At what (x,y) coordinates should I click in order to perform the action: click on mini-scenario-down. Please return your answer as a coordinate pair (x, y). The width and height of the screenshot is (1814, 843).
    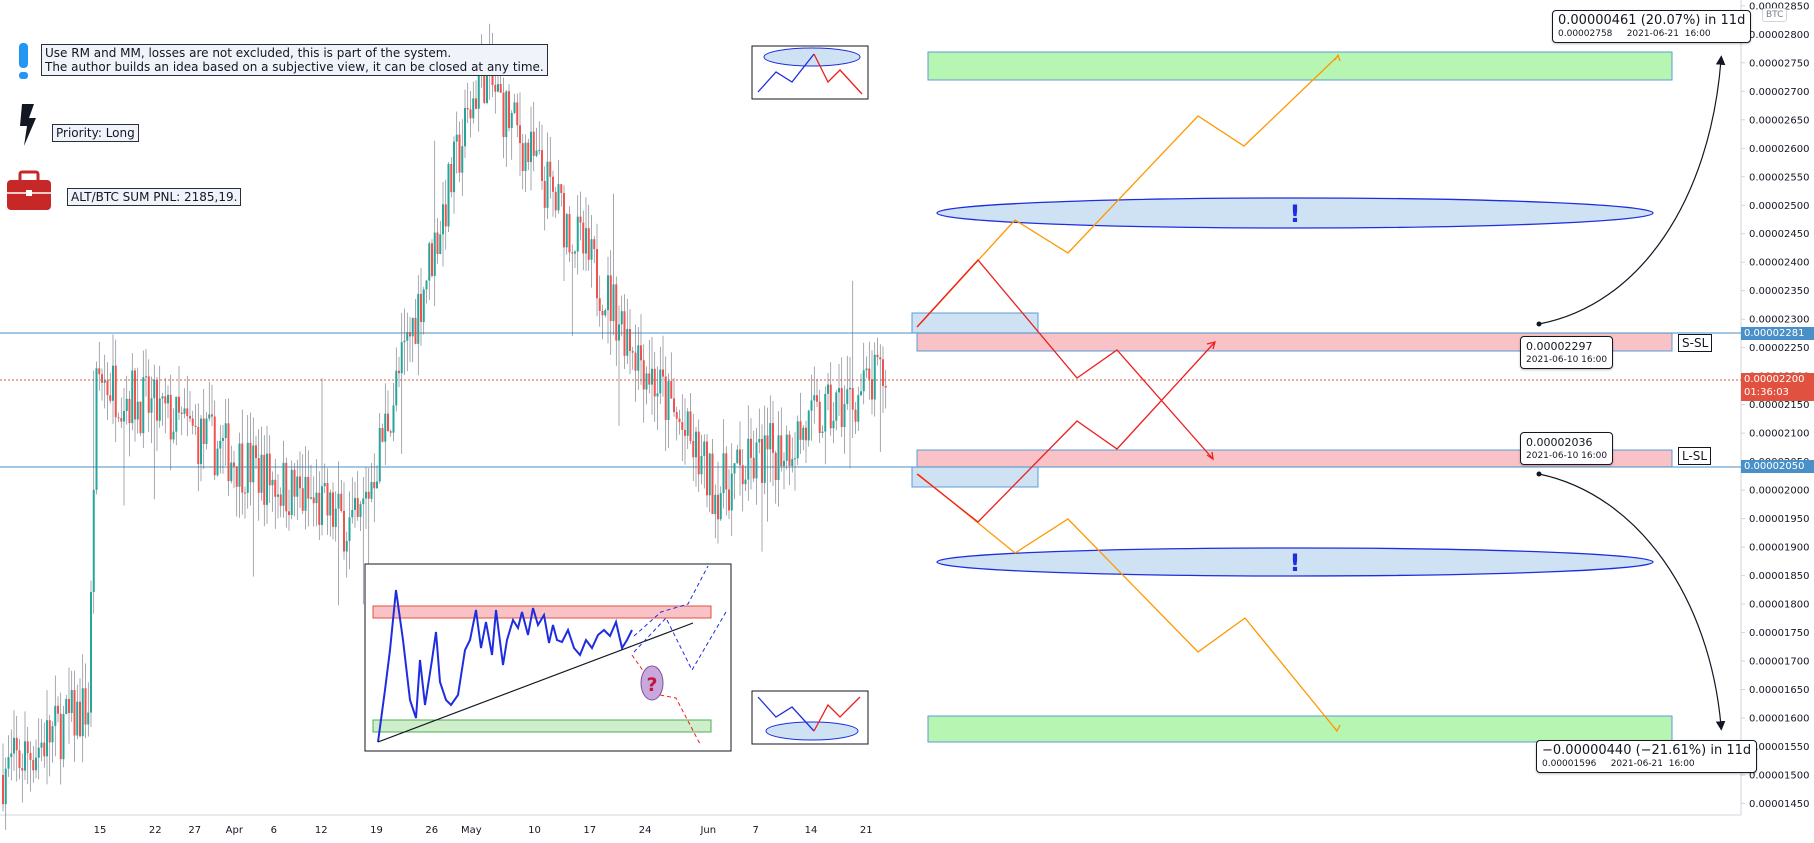
    Looking at the image, I should click on (810, 717).